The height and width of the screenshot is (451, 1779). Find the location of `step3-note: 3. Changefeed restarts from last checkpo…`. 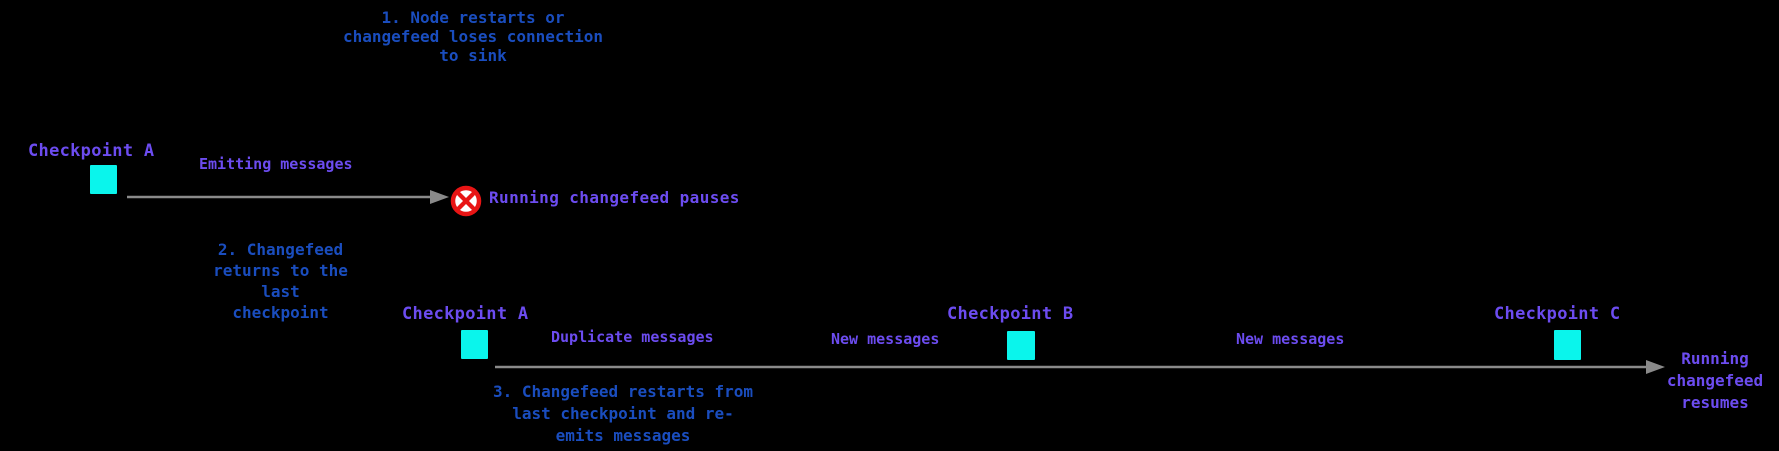

step3-note: 3. Changefeed restarts from last checkpo… is located at coordinates (623, 413).